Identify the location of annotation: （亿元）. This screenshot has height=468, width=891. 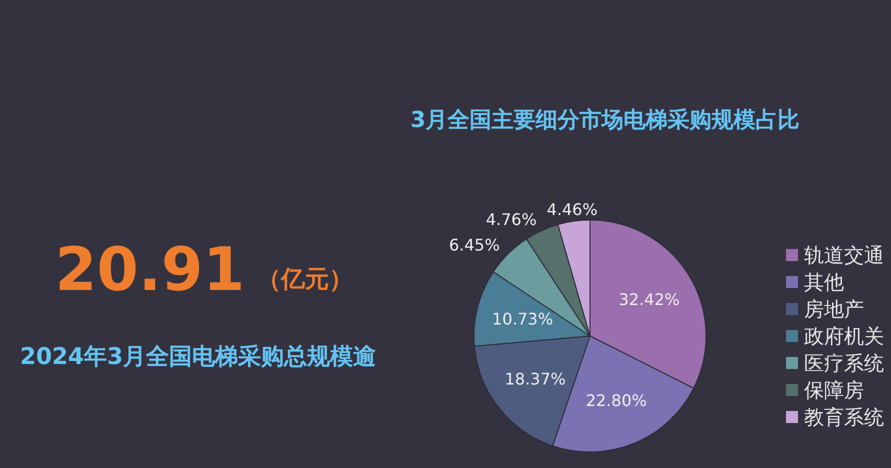
(304, 279).